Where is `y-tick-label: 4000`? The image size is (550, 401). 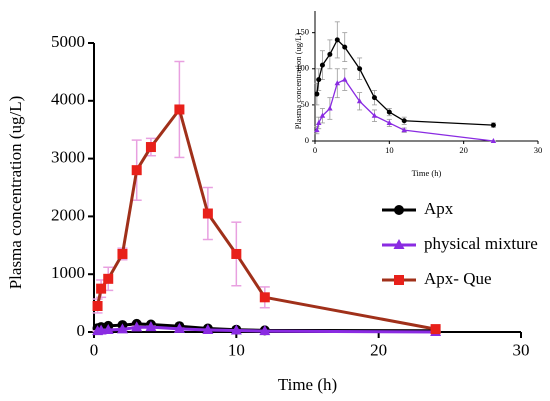 y-tick-label: 4000 is located at coordinates (68, 99).